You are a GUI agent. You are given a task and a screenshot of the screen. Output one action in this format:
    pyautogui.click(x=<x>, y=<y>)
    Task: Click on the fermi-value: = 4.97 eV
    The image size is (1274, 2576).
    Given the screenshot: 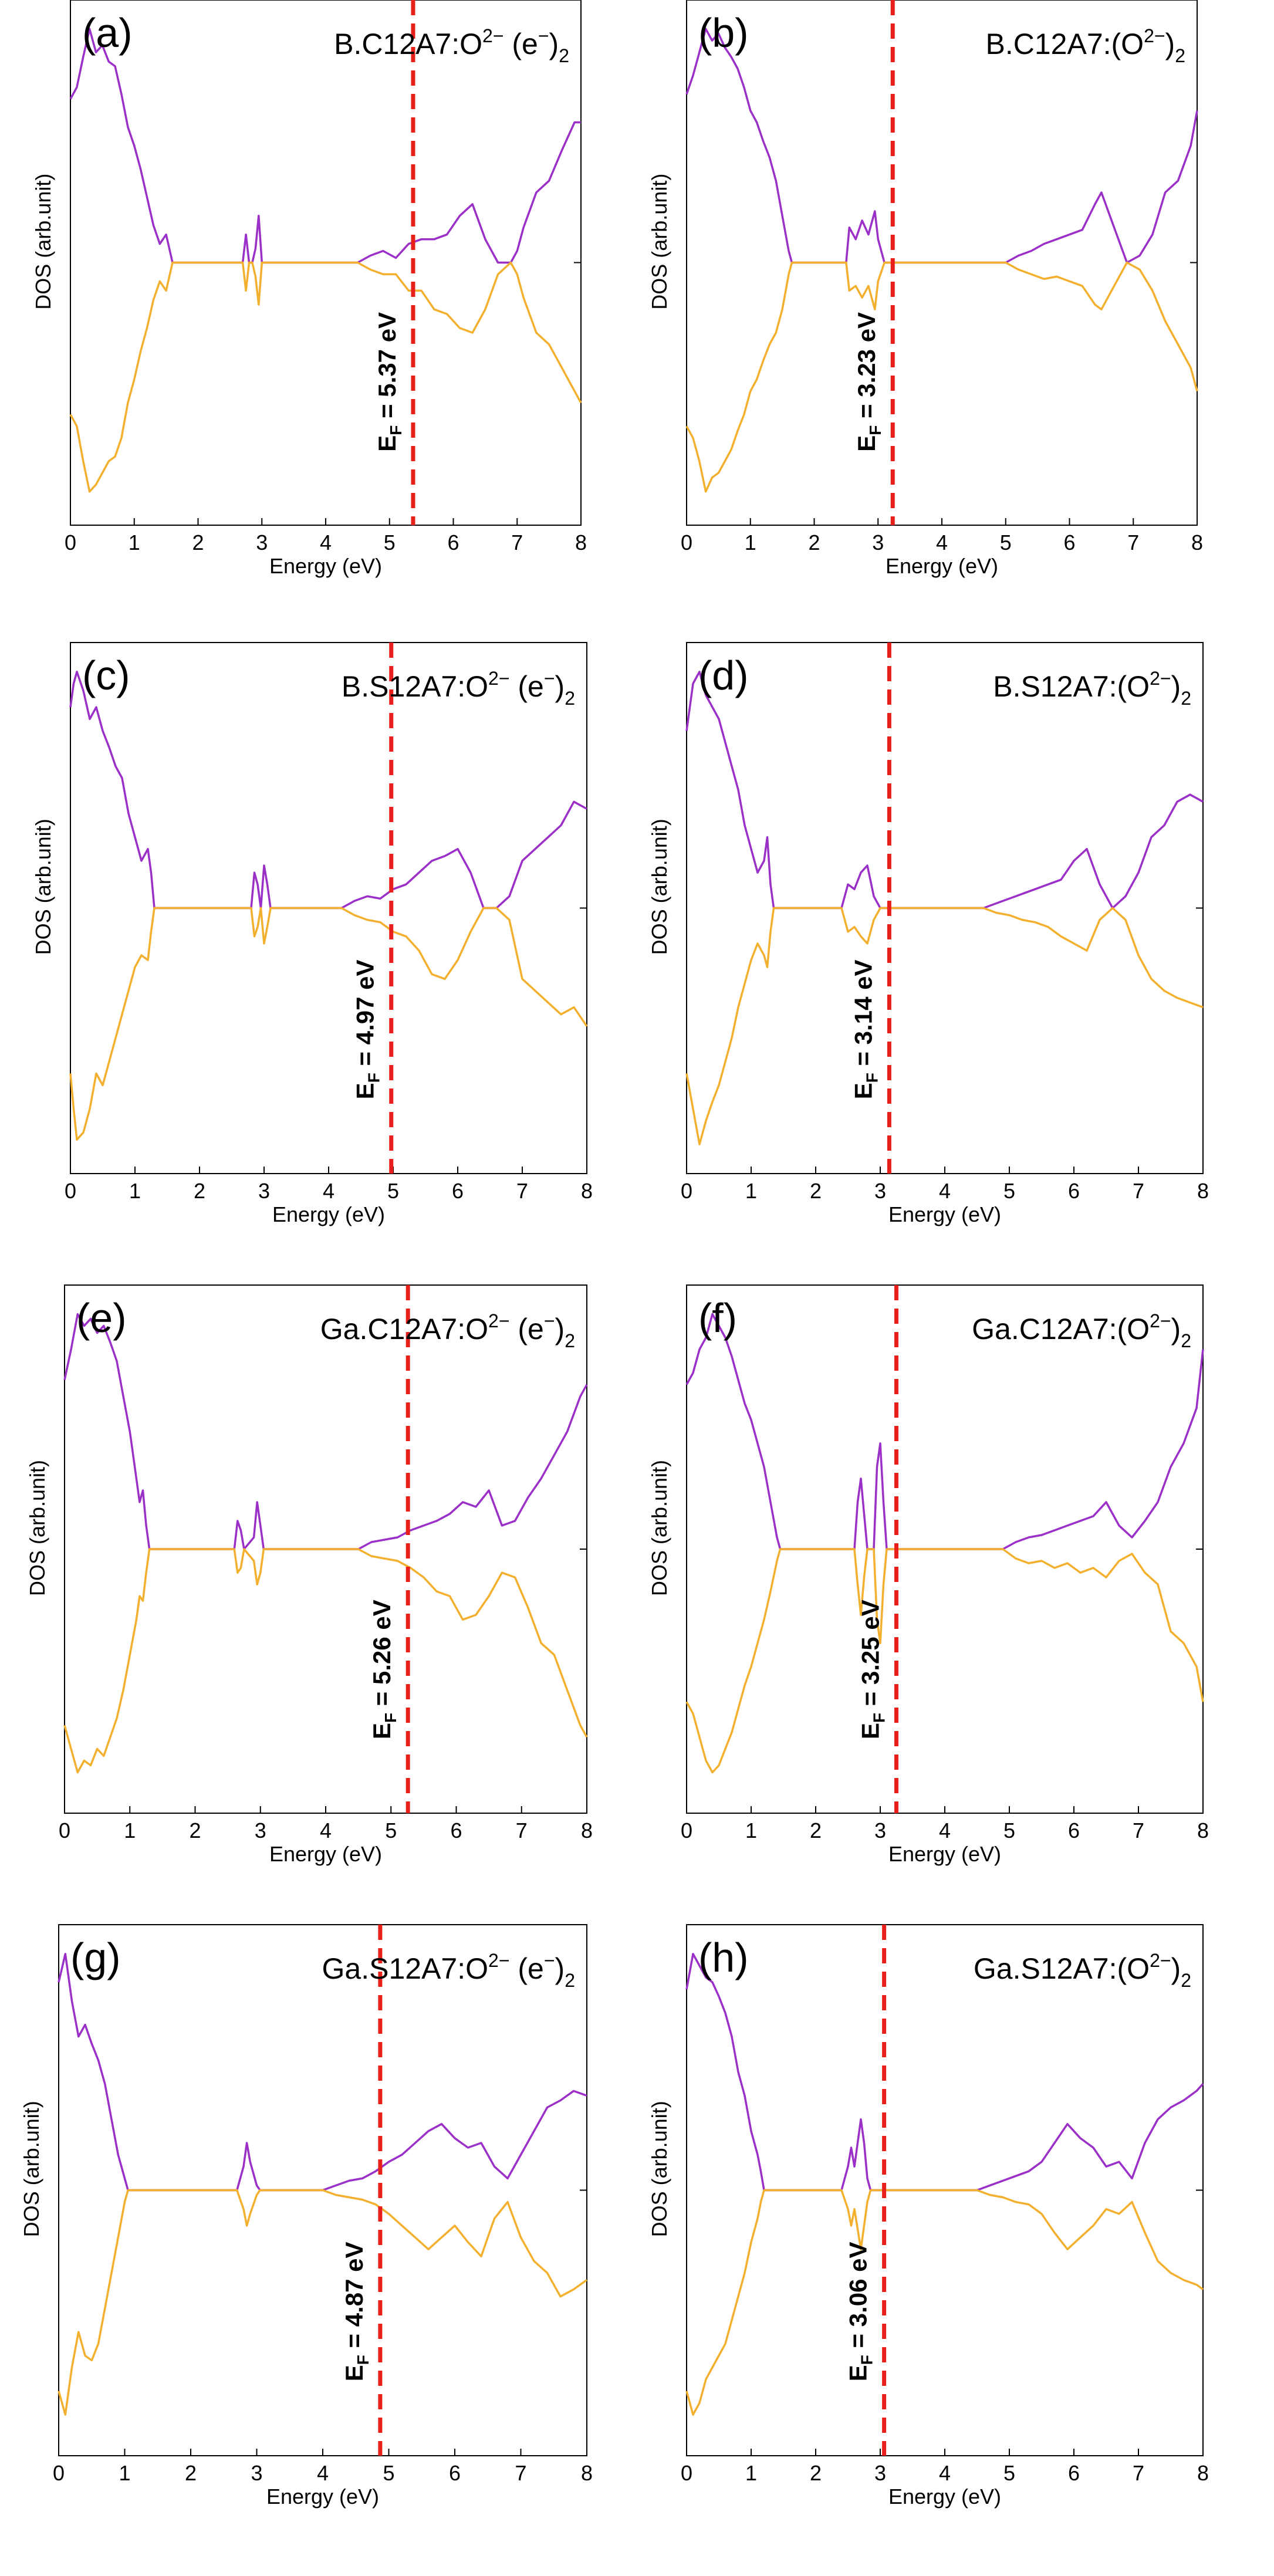 What is the action you would take?
    pyautogui.click(x=365, y=1016)
    